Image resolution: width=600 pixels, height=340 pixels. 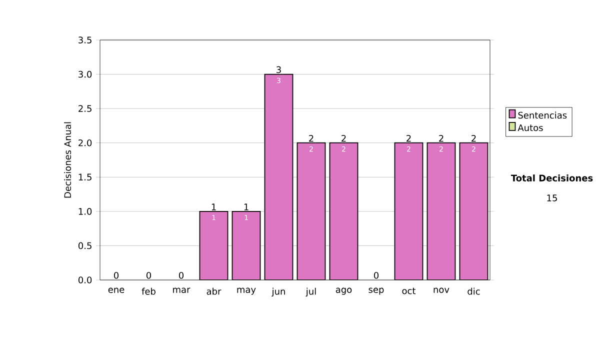 What do you see at coordinates (311, 292) in the screenshot?
I see `x-tick-label: jul` at bounding box center [311, 292].